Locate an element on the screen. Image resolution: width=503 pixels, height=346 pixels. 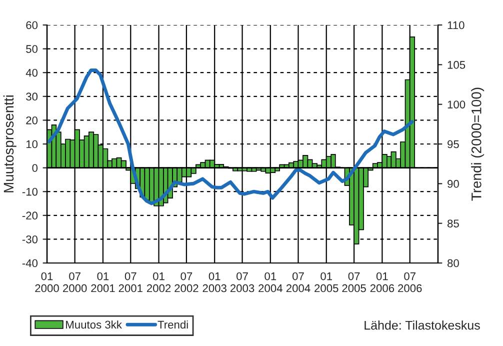
y2-tick-label: 105 is located at coordinates (457, 64).